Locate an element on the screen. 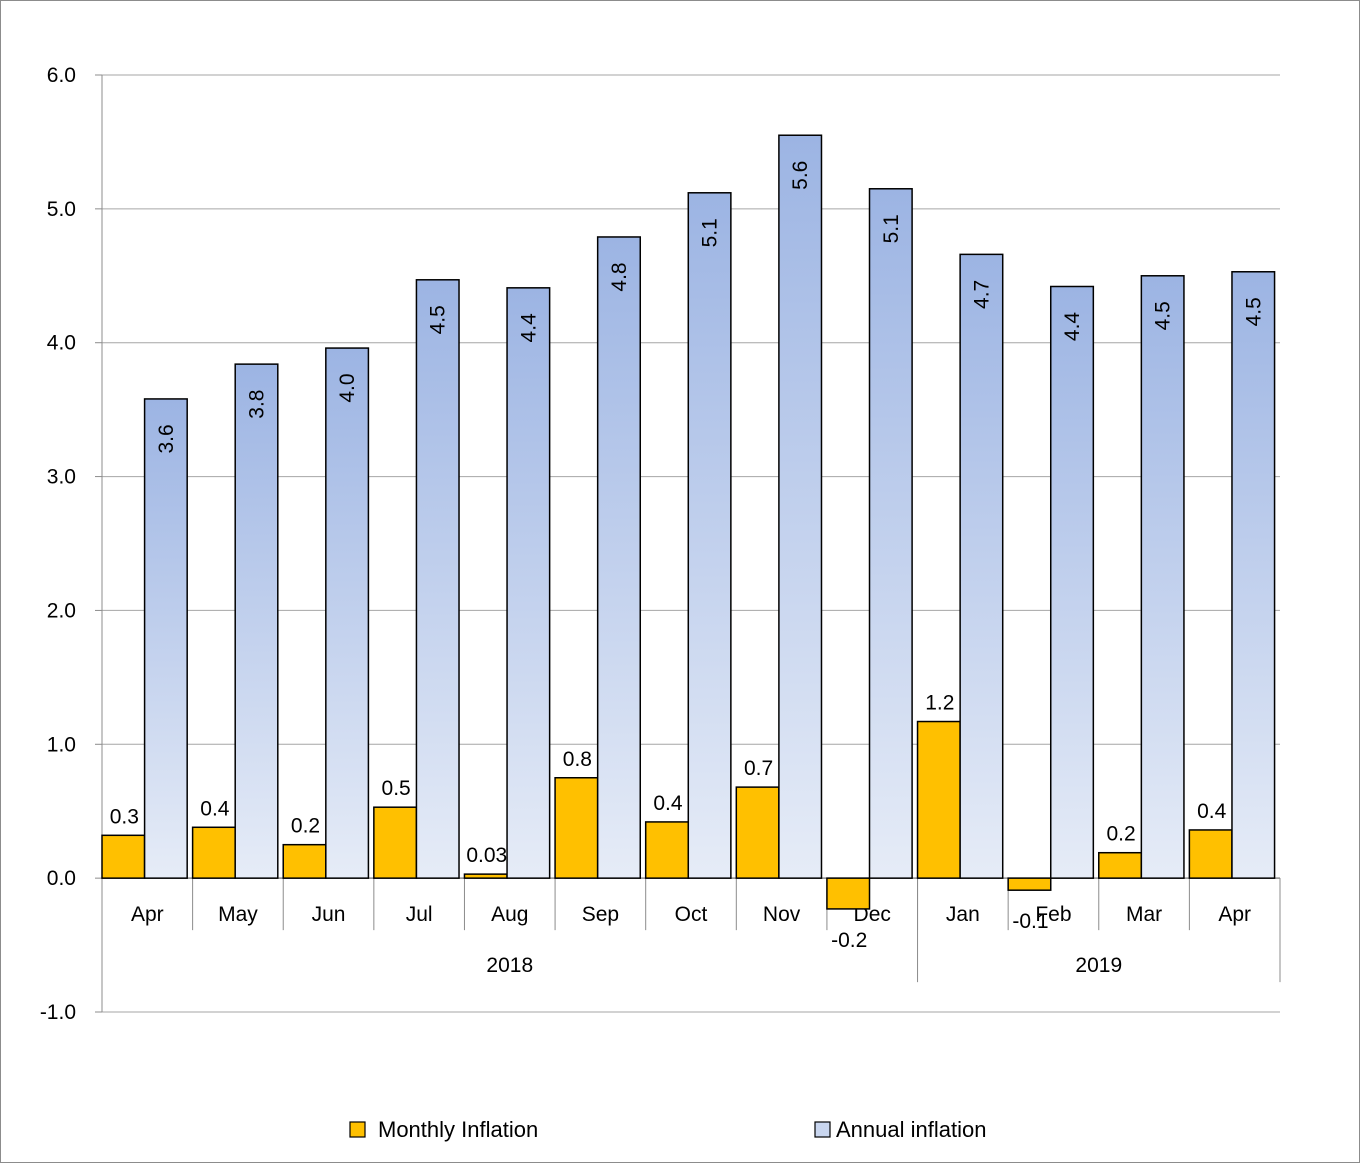  monthly-data-label: 0.5 is located at coordinates (396, 788).